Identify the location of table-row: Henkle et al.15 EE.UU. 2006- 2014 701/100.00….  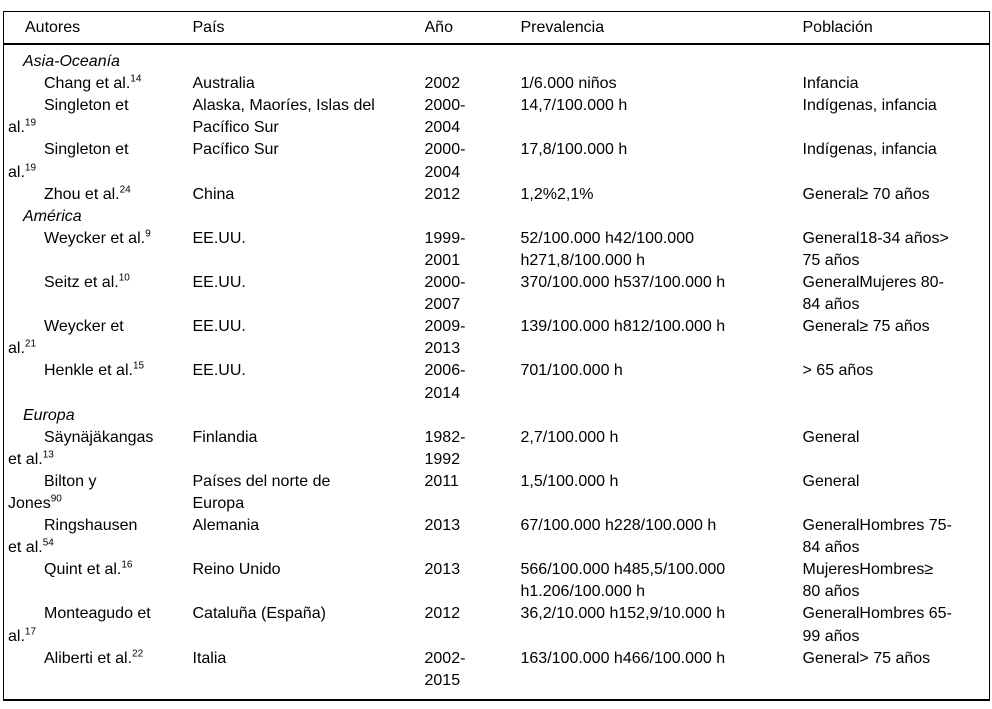
(497, 382).